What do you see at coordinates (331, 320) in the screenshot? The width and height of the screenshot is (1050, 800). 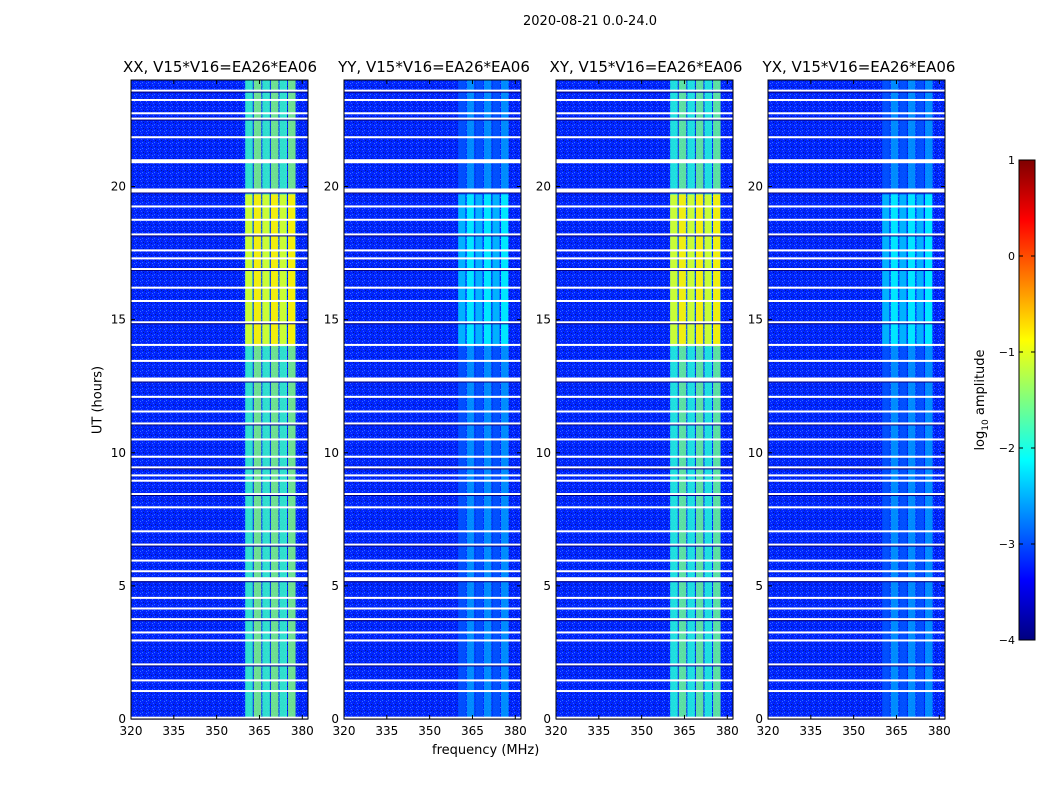 I see `y-tick-label: 15` at bounding box center [331, 320].